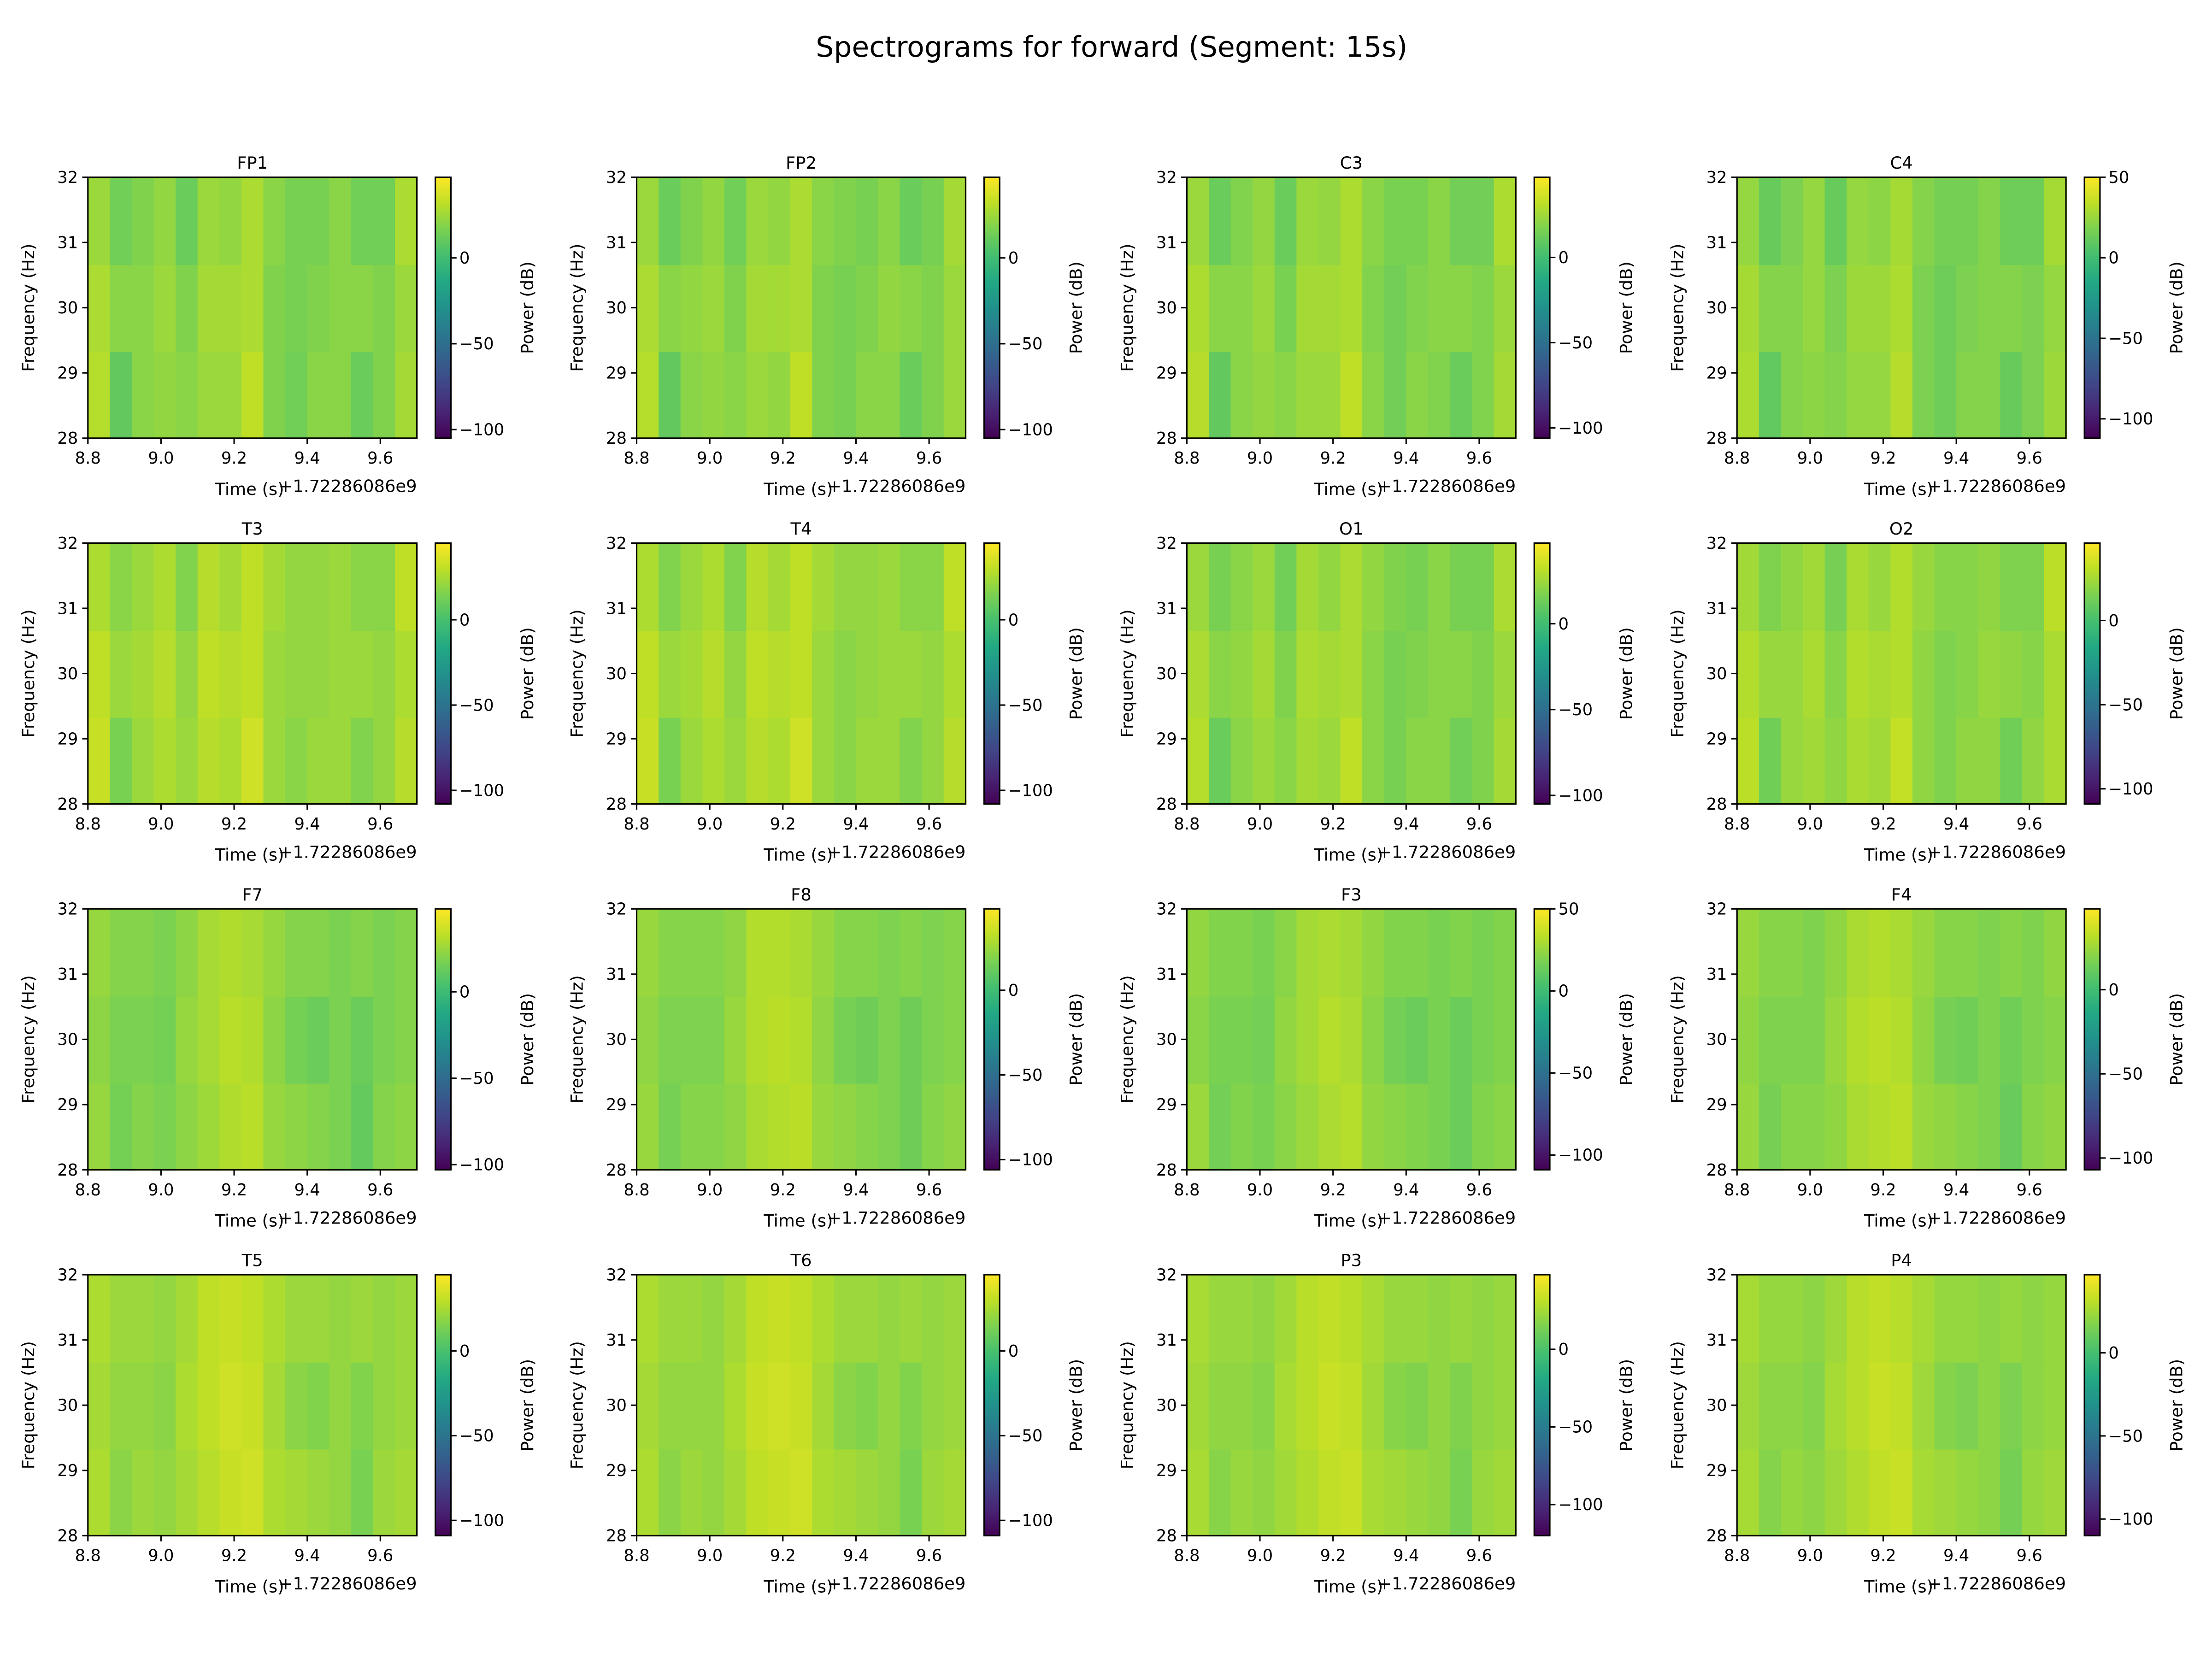  Describe the element at coordinates (1479, 1190) in the screenshot. I see `x-tick-label: 9.6` at that location.